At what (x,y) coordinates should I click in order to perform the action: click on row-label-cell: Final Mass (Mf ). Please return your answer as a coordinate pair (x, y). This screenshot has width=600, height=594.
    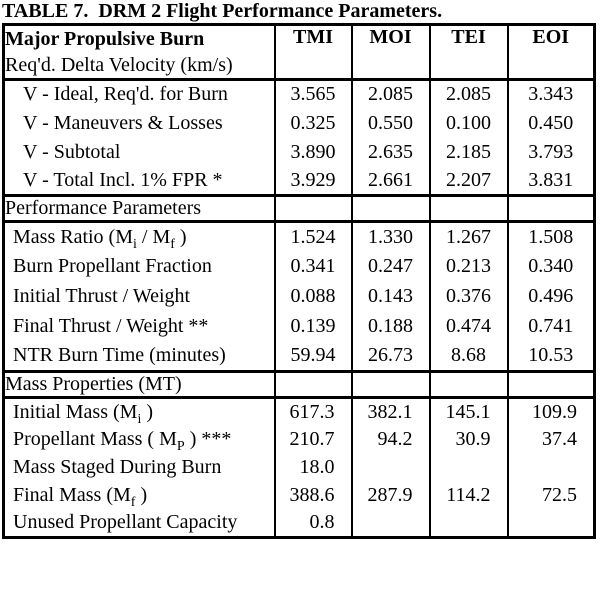
    Looking at the image, I should click on (139, 495).